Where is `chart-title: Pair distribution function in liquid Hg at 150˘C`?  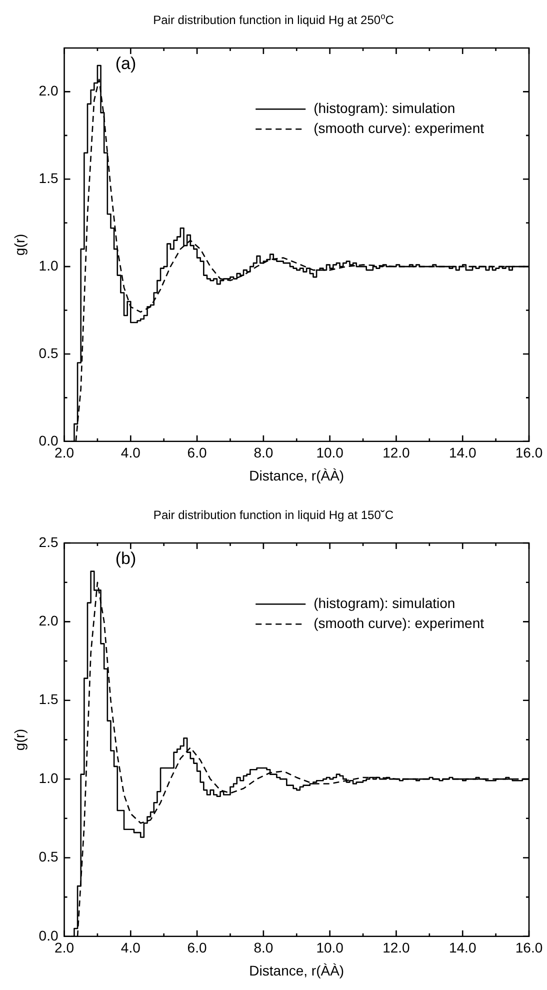 chart-title: Pair distribution function in liquid Hg at 150˘C is located at coordinates (273, 515).